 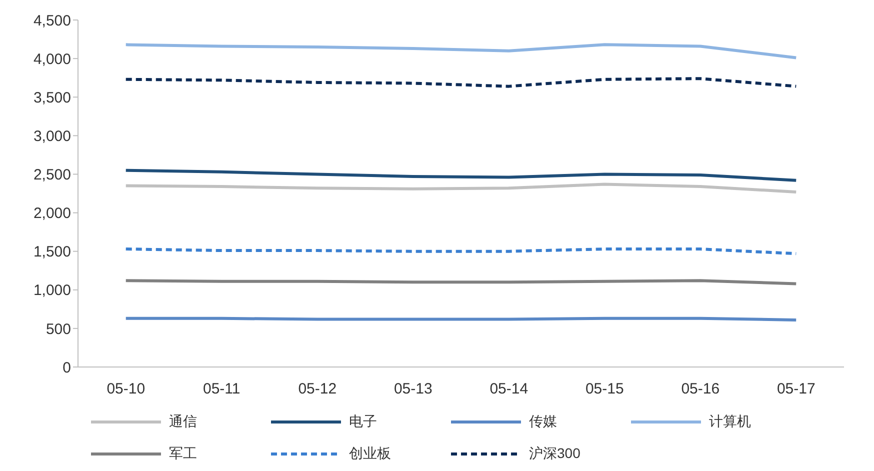 What do you see at coordinates (543, 422) in the screenshot?
I see `legend-label: 传媒` at bounding box center [543, 422].